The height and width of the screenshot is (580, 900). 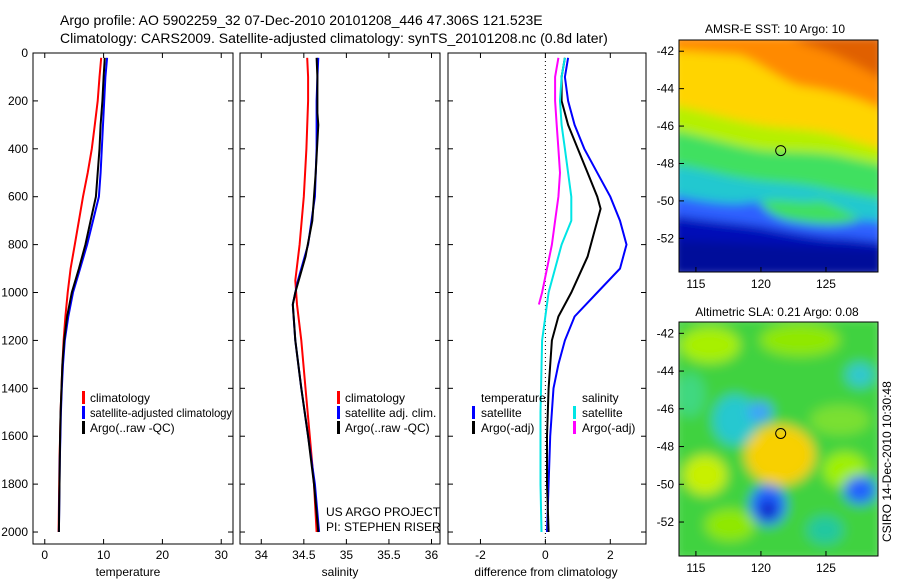 What do you see at coordinates (666, 484) in the screenshot?
I see `map-y-tick-label: -50` at bounding box center [666, 484].